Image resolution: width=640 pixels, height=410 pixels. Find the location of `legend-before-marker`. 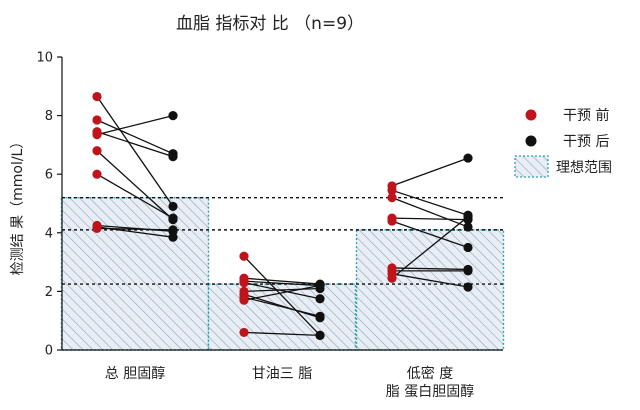

legend-before-marker is located at coordinates (531, 115).